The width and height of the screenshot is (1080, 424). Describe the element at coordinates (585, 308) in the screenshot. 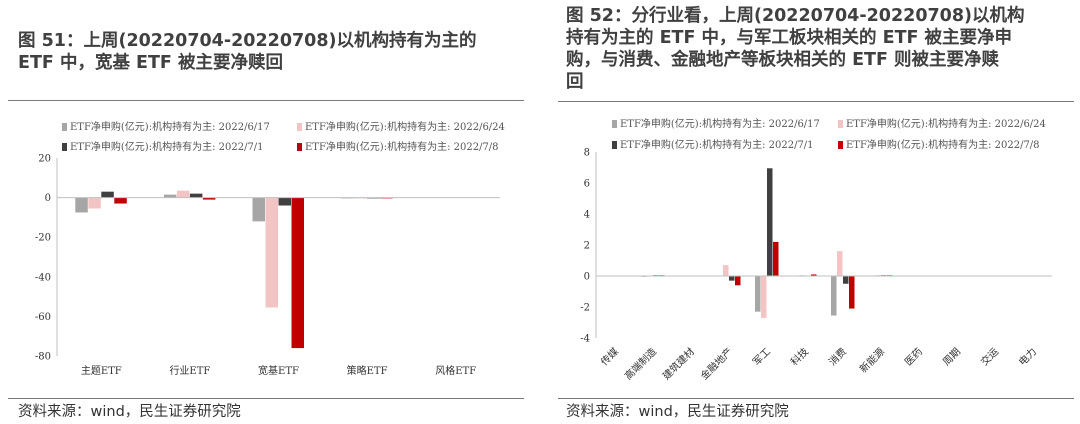

I see `y-tick-label: -2` at that location.